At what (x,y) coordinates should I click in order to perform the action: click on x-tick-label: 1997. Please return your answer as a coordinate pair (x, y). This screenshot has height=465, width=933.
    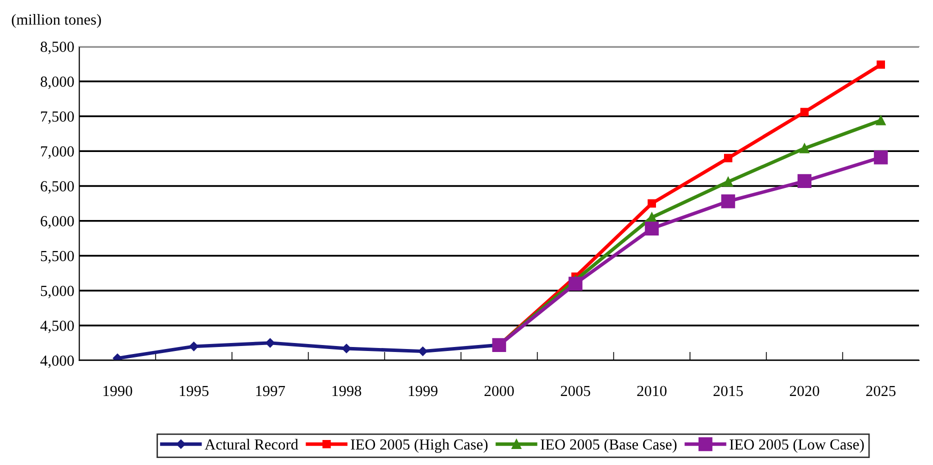
    Looking at the image, I should click on (270, 391).